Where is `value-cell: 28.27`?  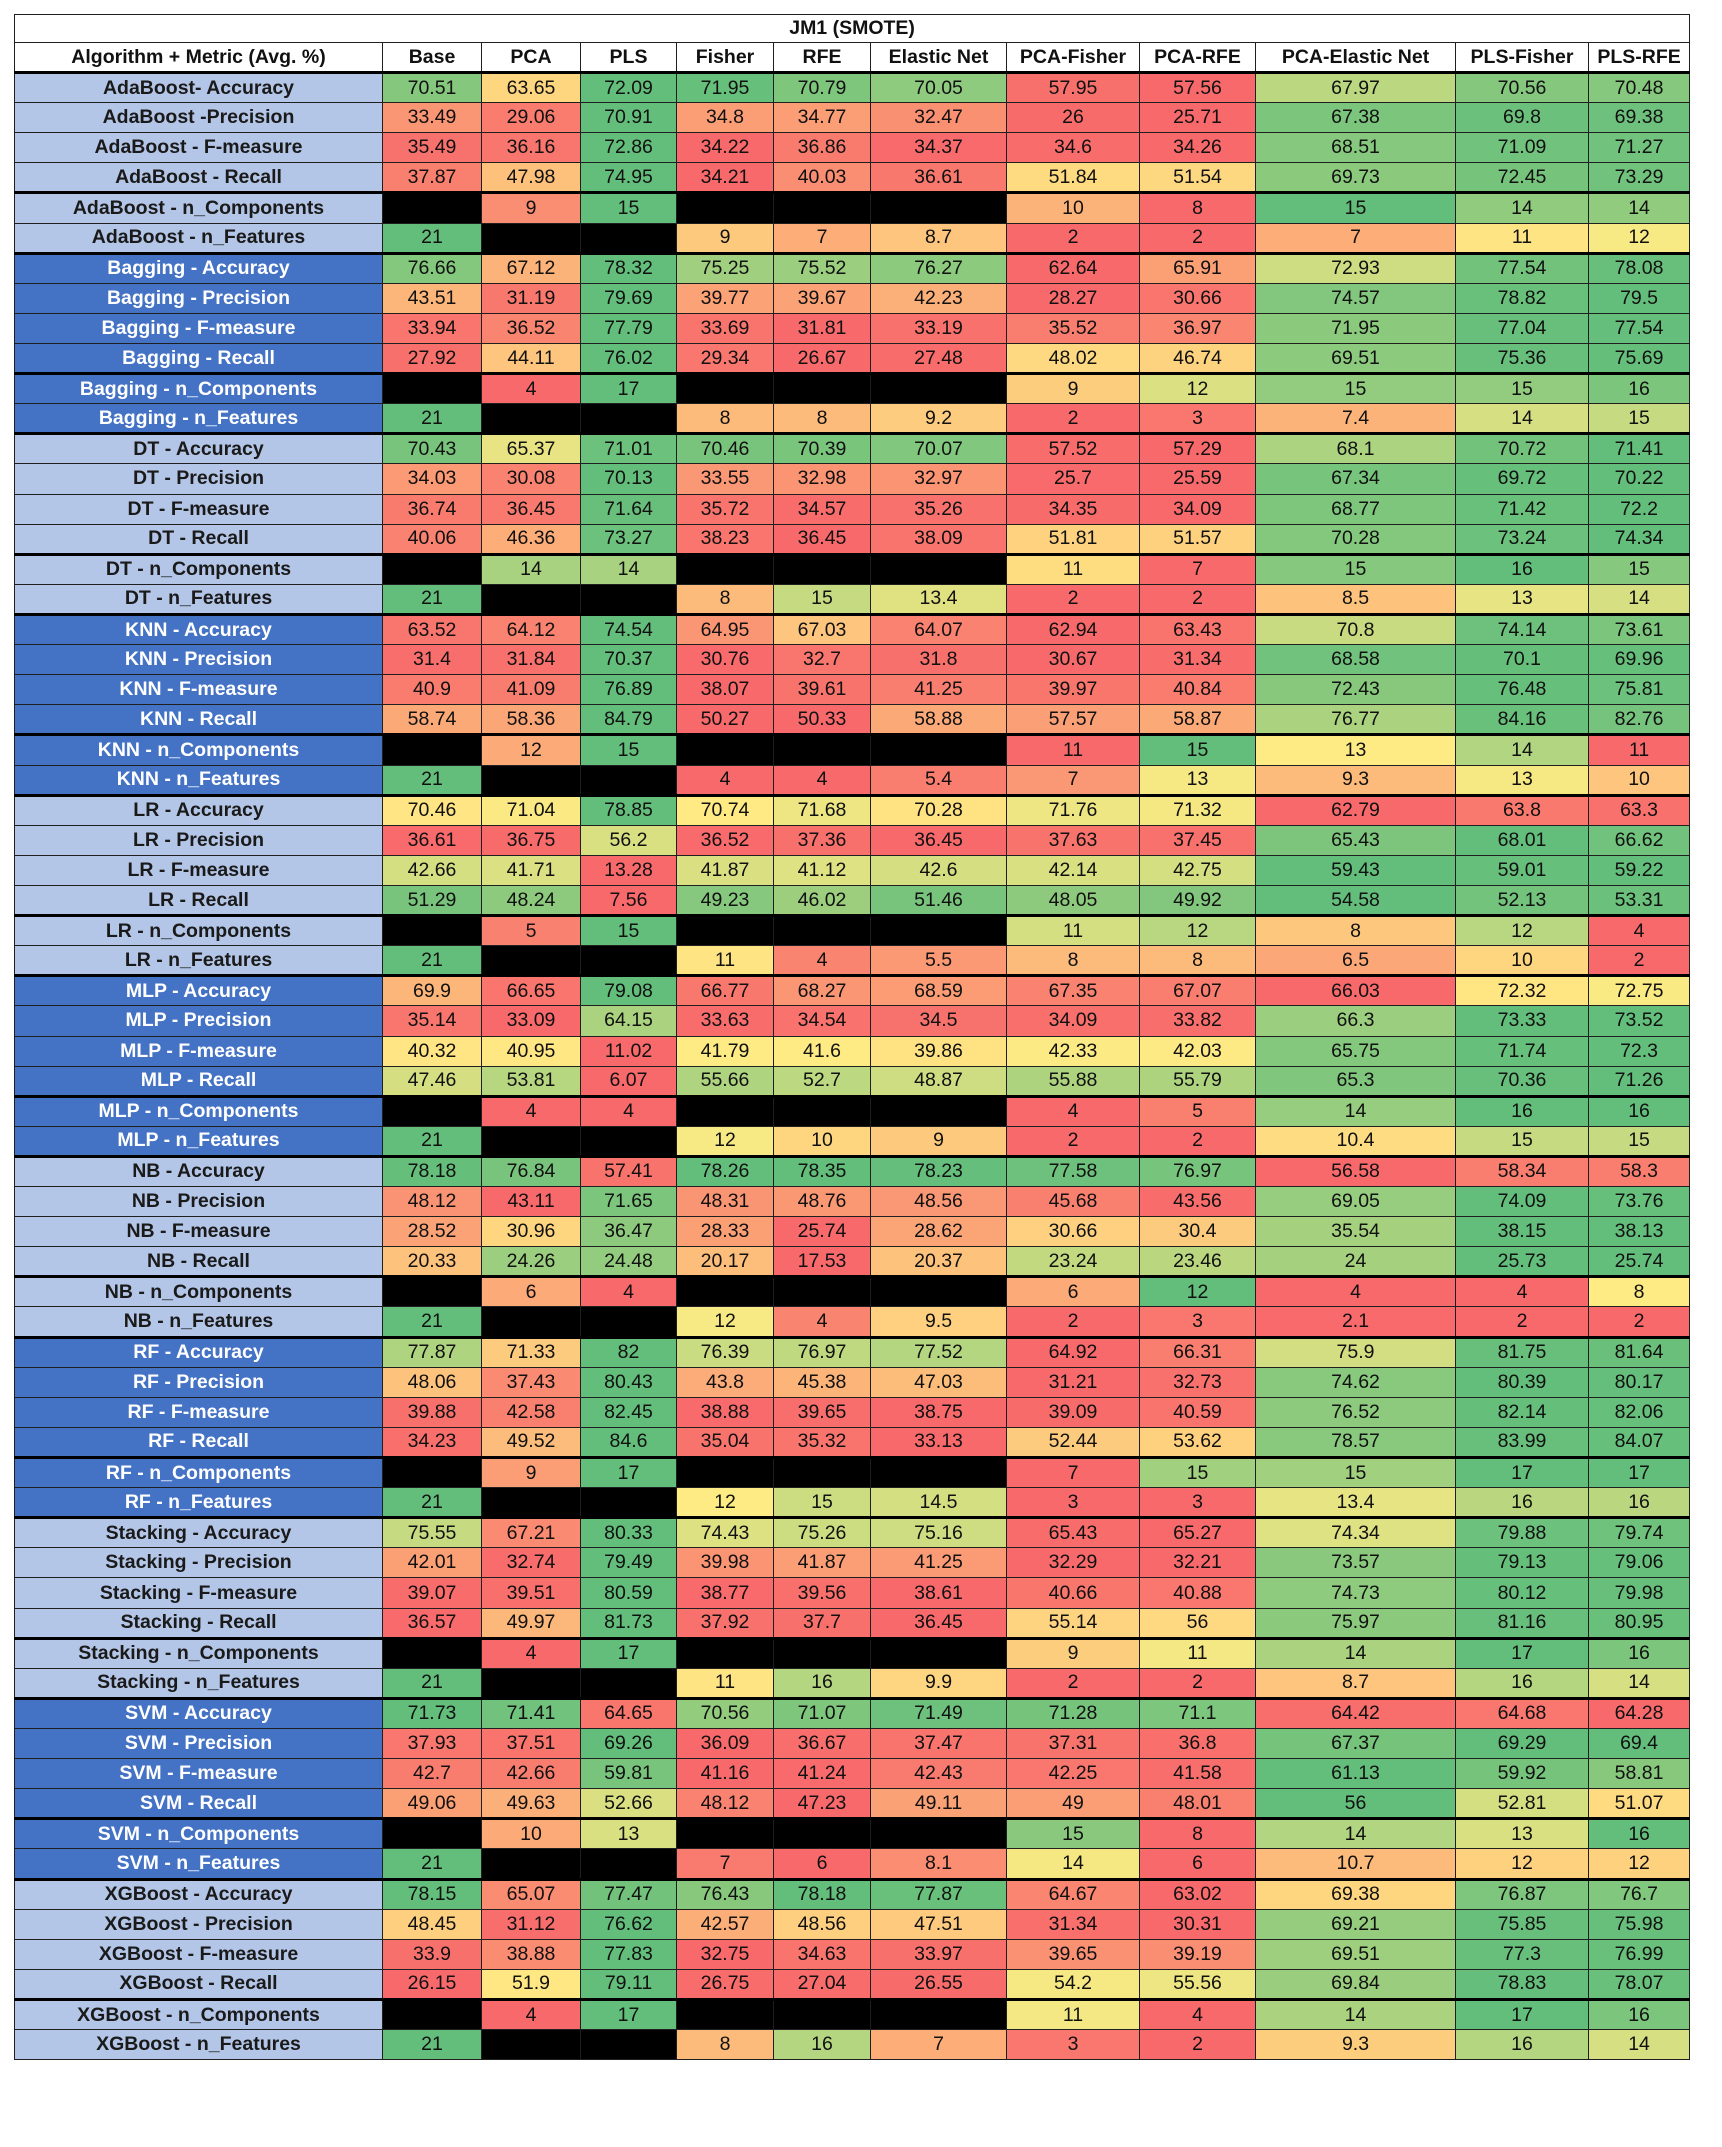
value-cell: 28.27 is located at coordinates (1073, 298).